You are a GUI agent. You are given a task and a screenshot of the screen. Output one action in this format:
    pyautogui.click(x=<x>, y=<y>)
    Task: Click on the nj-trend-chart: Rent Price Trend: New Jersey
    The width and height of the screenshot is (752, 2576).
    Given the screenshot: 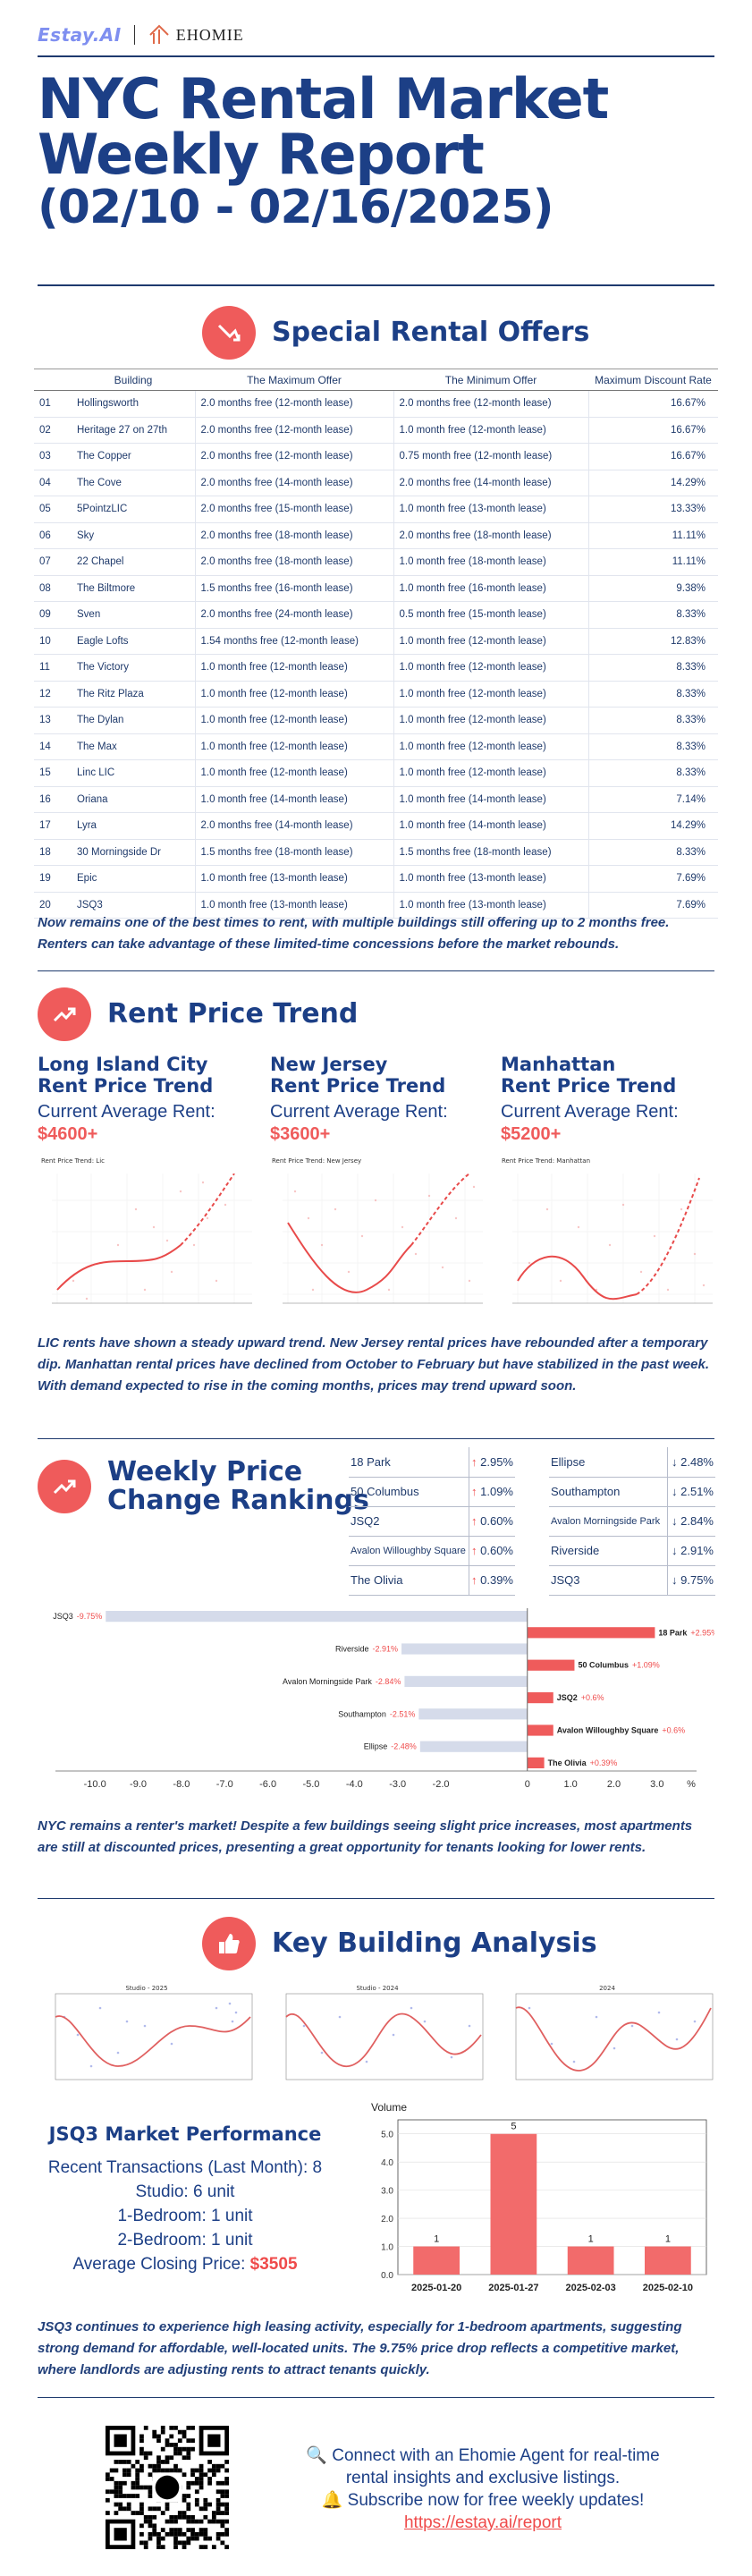 What is the action you would take?
    pyautogui.click(x=378, y=1230)
    